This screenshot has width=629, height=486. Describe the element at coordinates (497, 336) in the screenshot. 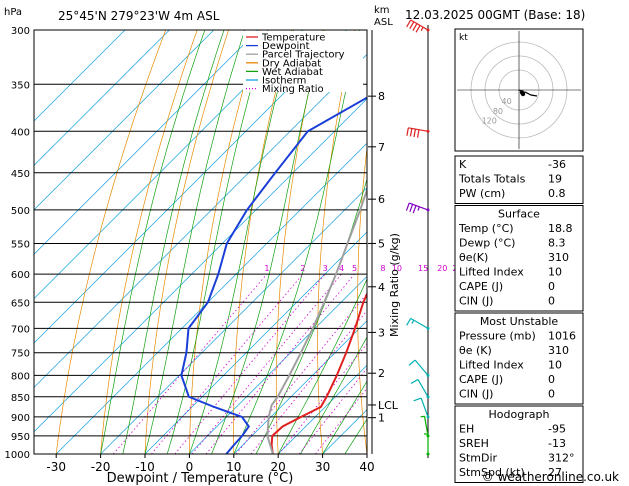

I see `table-row-label: Pressure (mb)` at that location.